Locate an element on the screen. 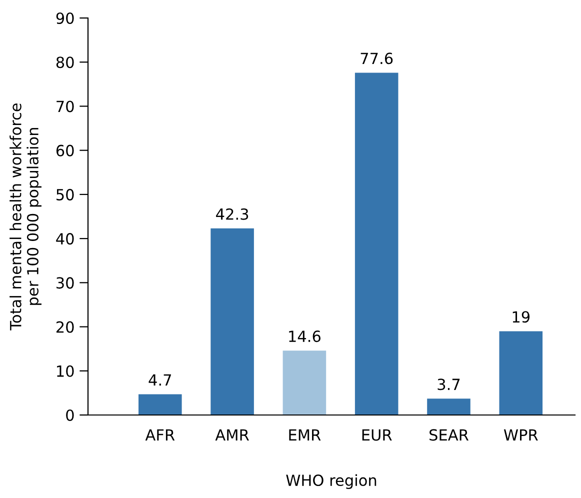 The width and height of the screenshot is (581, 498). y-tick-label: 0 is located at coordinates (70, 415).